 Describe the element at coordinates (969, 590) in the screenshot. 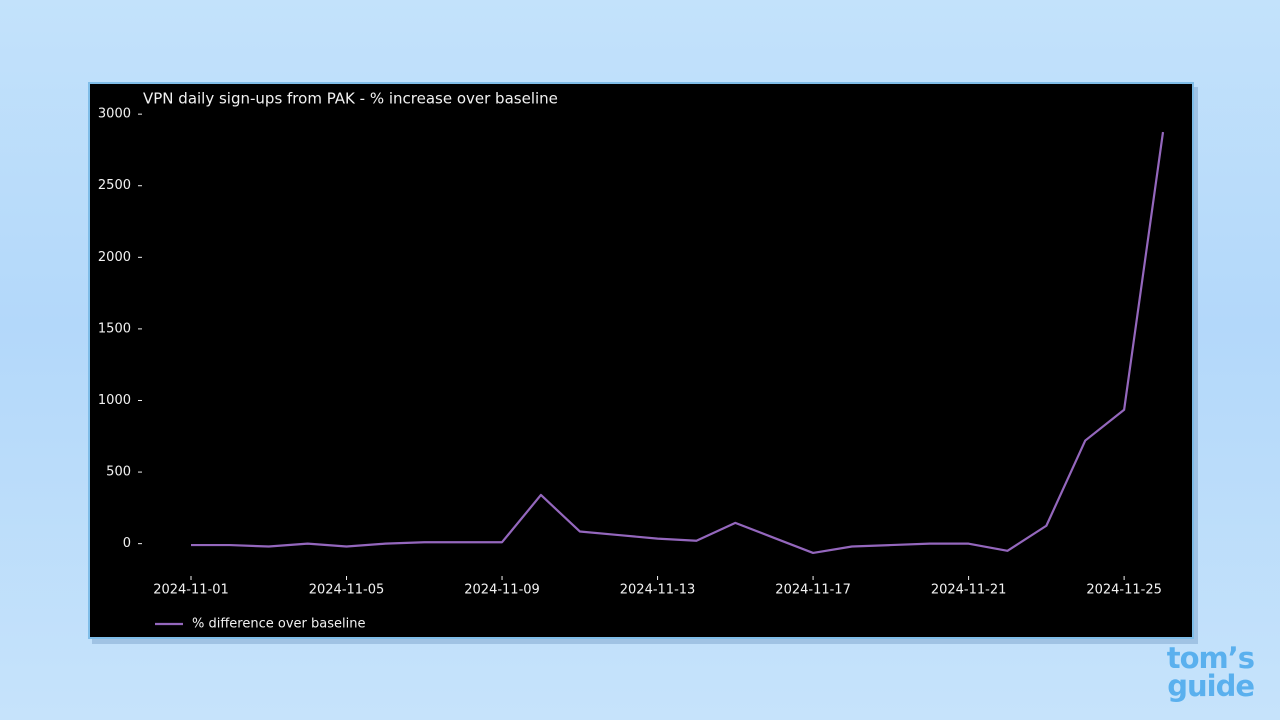

I see `x-tick-label: 2024-11-21` at that location.